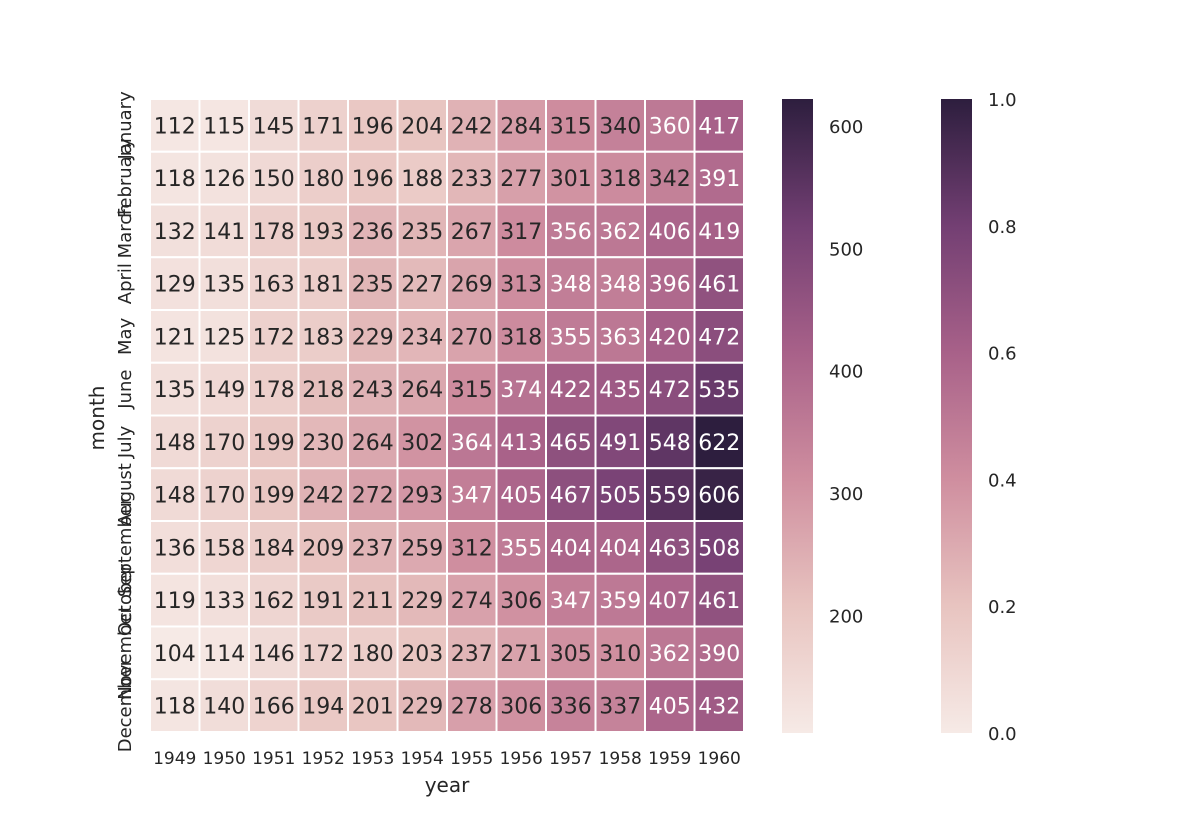 This screenshot has width=1200, height=829. Describe the element at coordinates (620, 285) in the screenshot. I see `cell-value-label: 348` at that location.